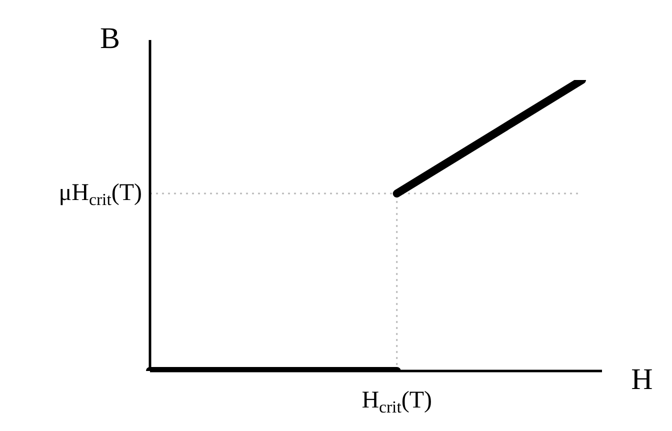 This screenshot has width=672, height=431. I want to click on x-axis-title: H, so click(642, 379).